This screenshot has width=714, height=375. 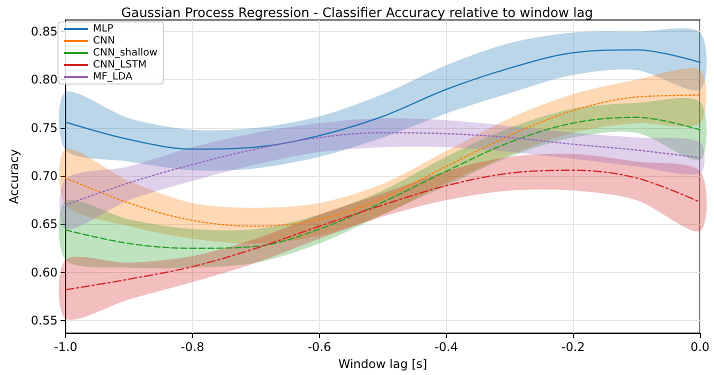 I want to click on x-tick-label: -0.2, so click(x=573, y=347).